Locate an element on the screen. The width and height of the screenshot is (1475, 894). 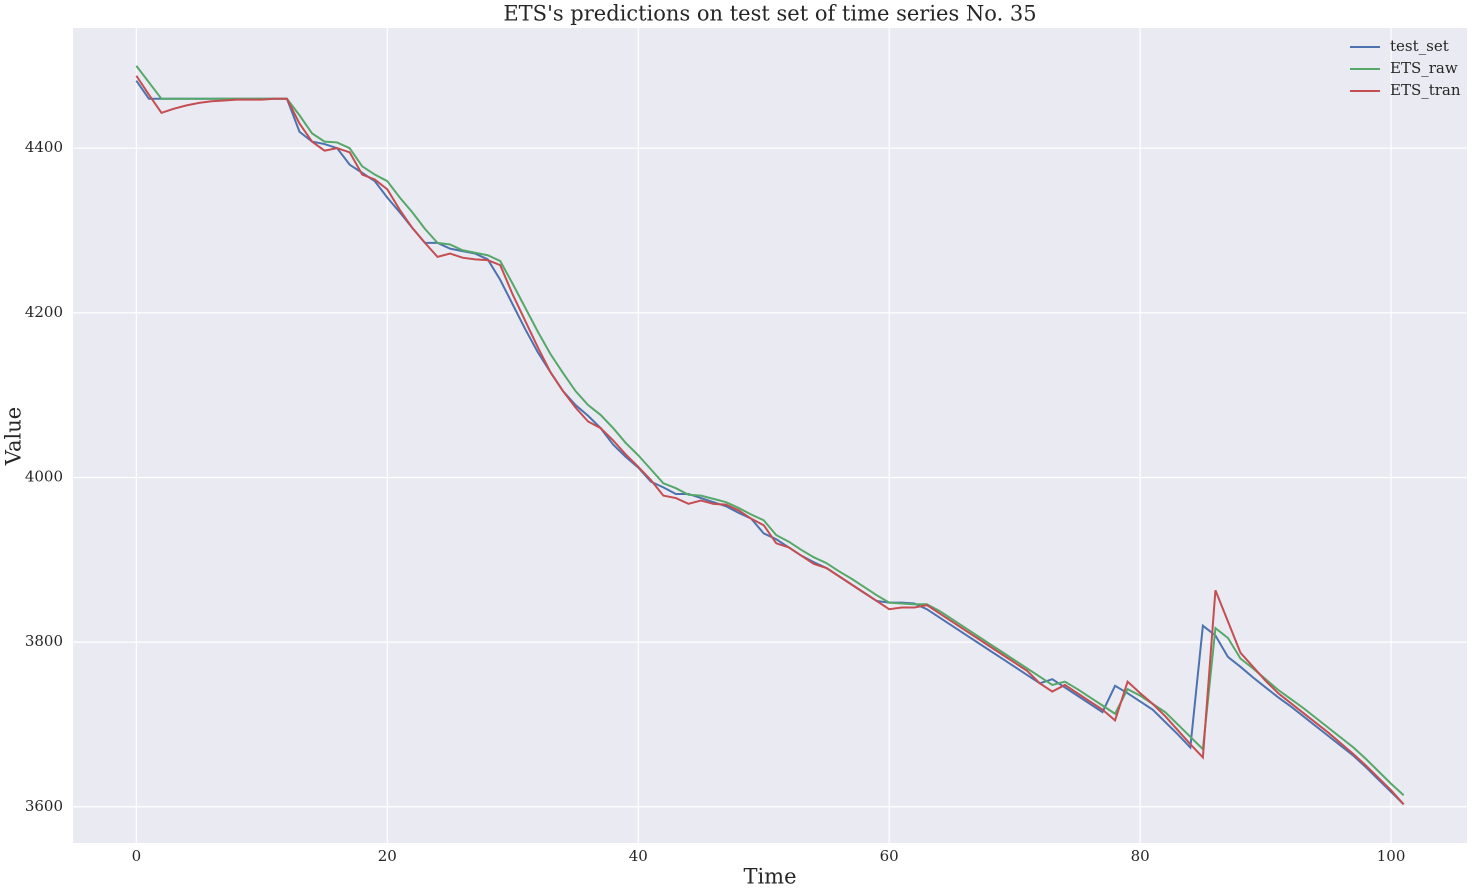
x-axis-label: Time is located at coordinates (769, 877).